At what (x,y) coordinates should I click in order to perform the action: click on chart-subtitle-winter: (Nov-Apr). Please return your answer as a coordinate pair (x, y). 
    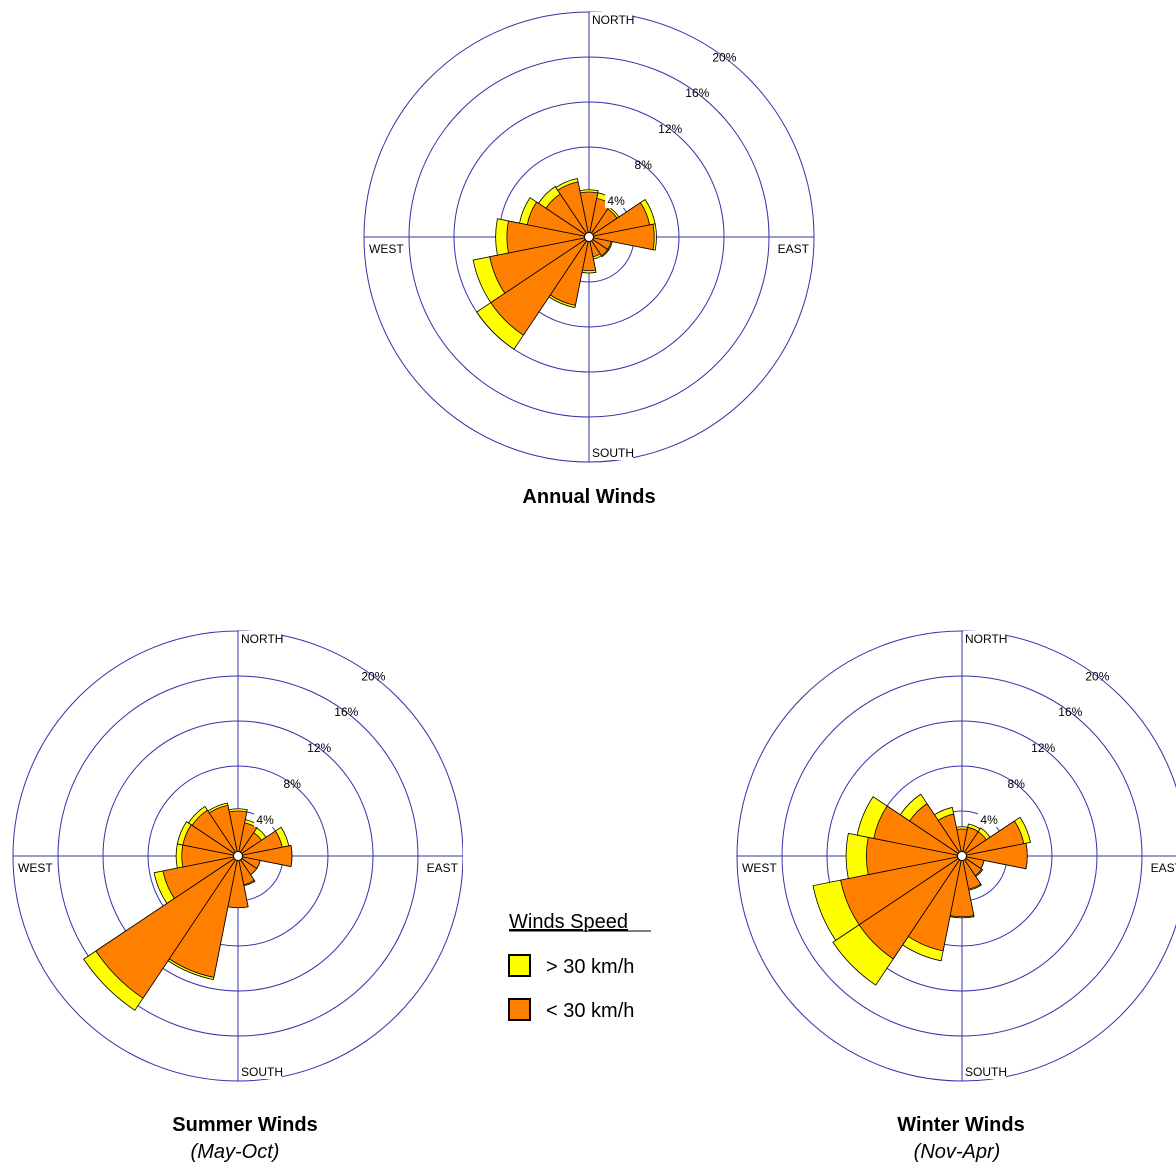
    Looking at the image, I should click on (957, 1152).